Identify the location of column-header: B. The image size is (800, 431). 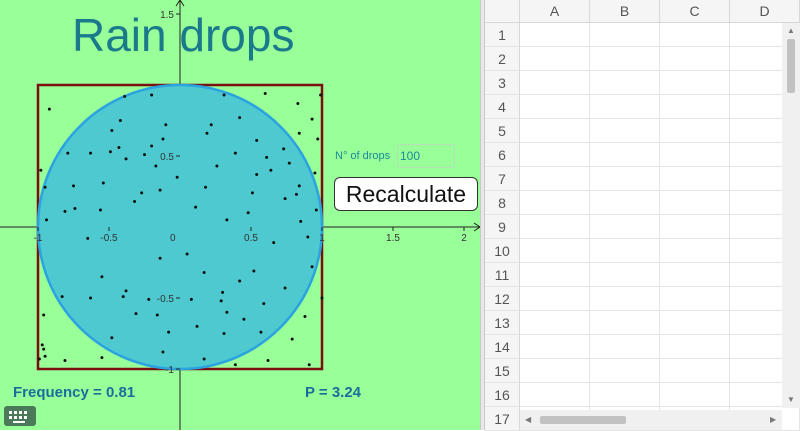
(625, 11).